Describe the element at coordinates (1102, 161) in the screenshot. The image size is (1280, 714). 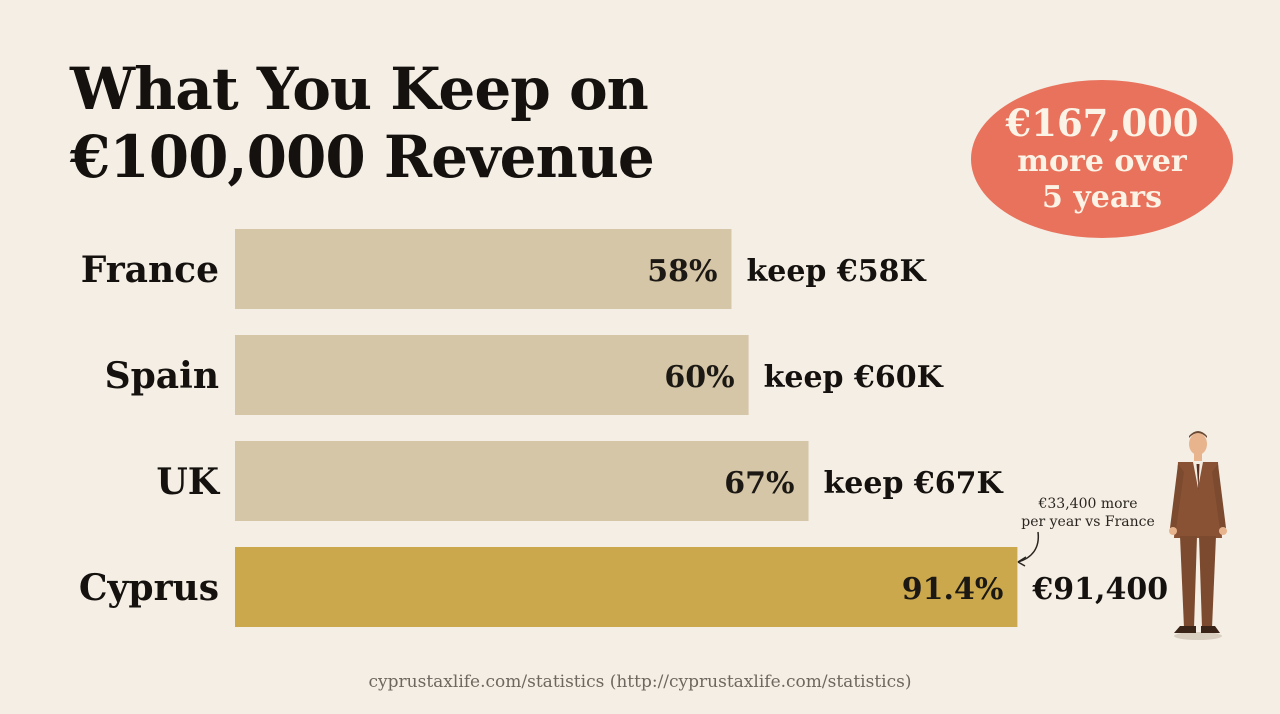
I see `badge-line-2: more over` at that location.